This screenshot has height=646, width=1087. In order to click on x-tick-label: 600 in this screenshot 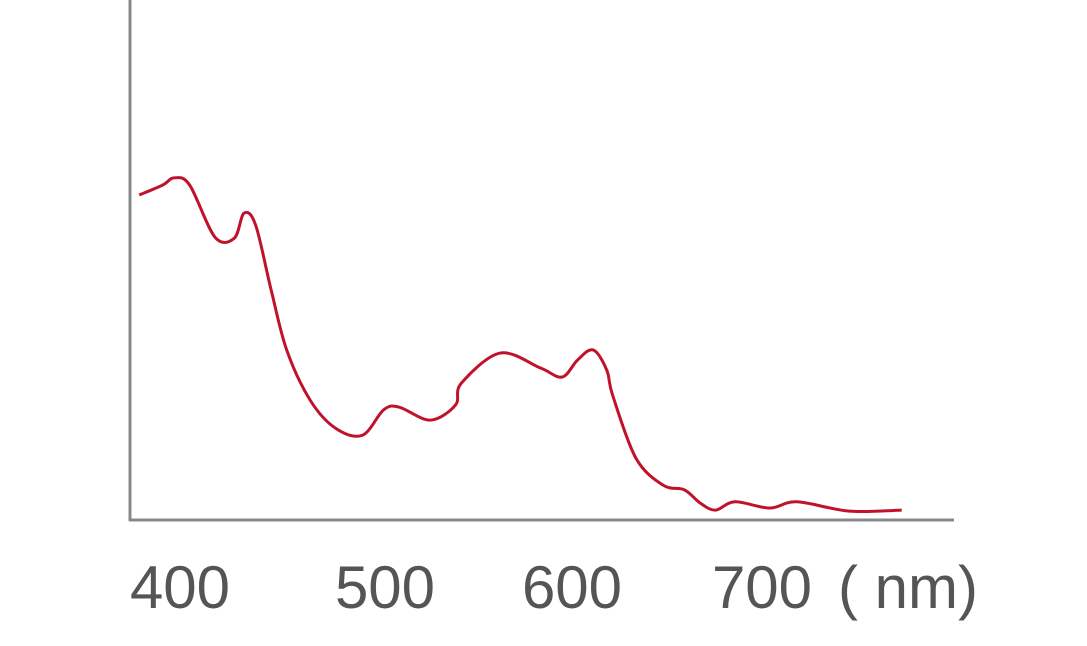, I will do `click(572, 587)`.